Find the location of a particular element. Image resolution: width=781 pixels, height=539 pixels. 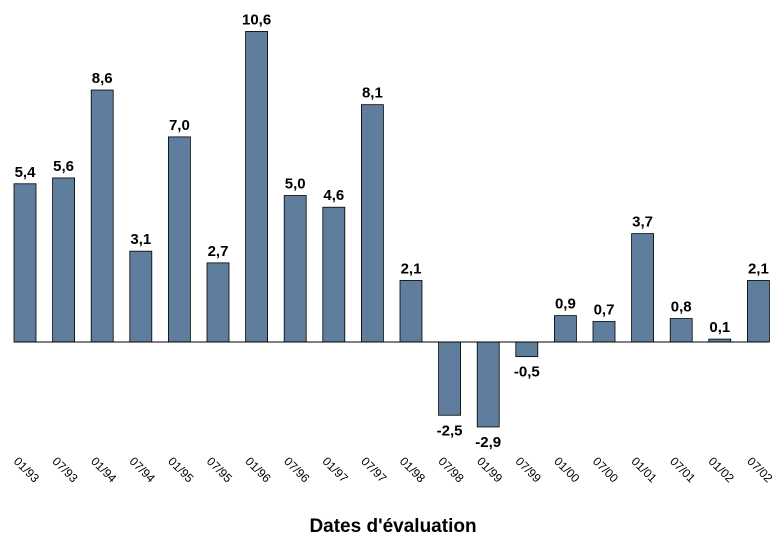

x-tick-07/00: 07/00 is located at coordinates (605, 469).